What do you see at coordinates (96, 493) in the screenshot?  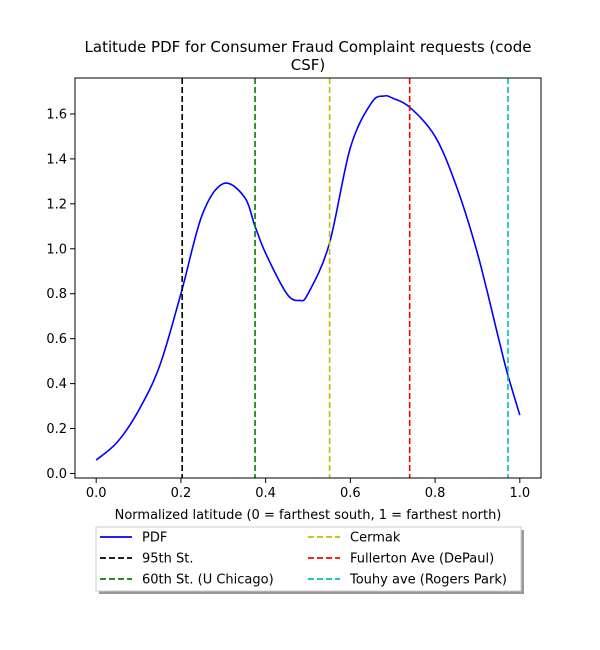 I see `x-tick-label: 0.0` at bounding box center [96, 493].